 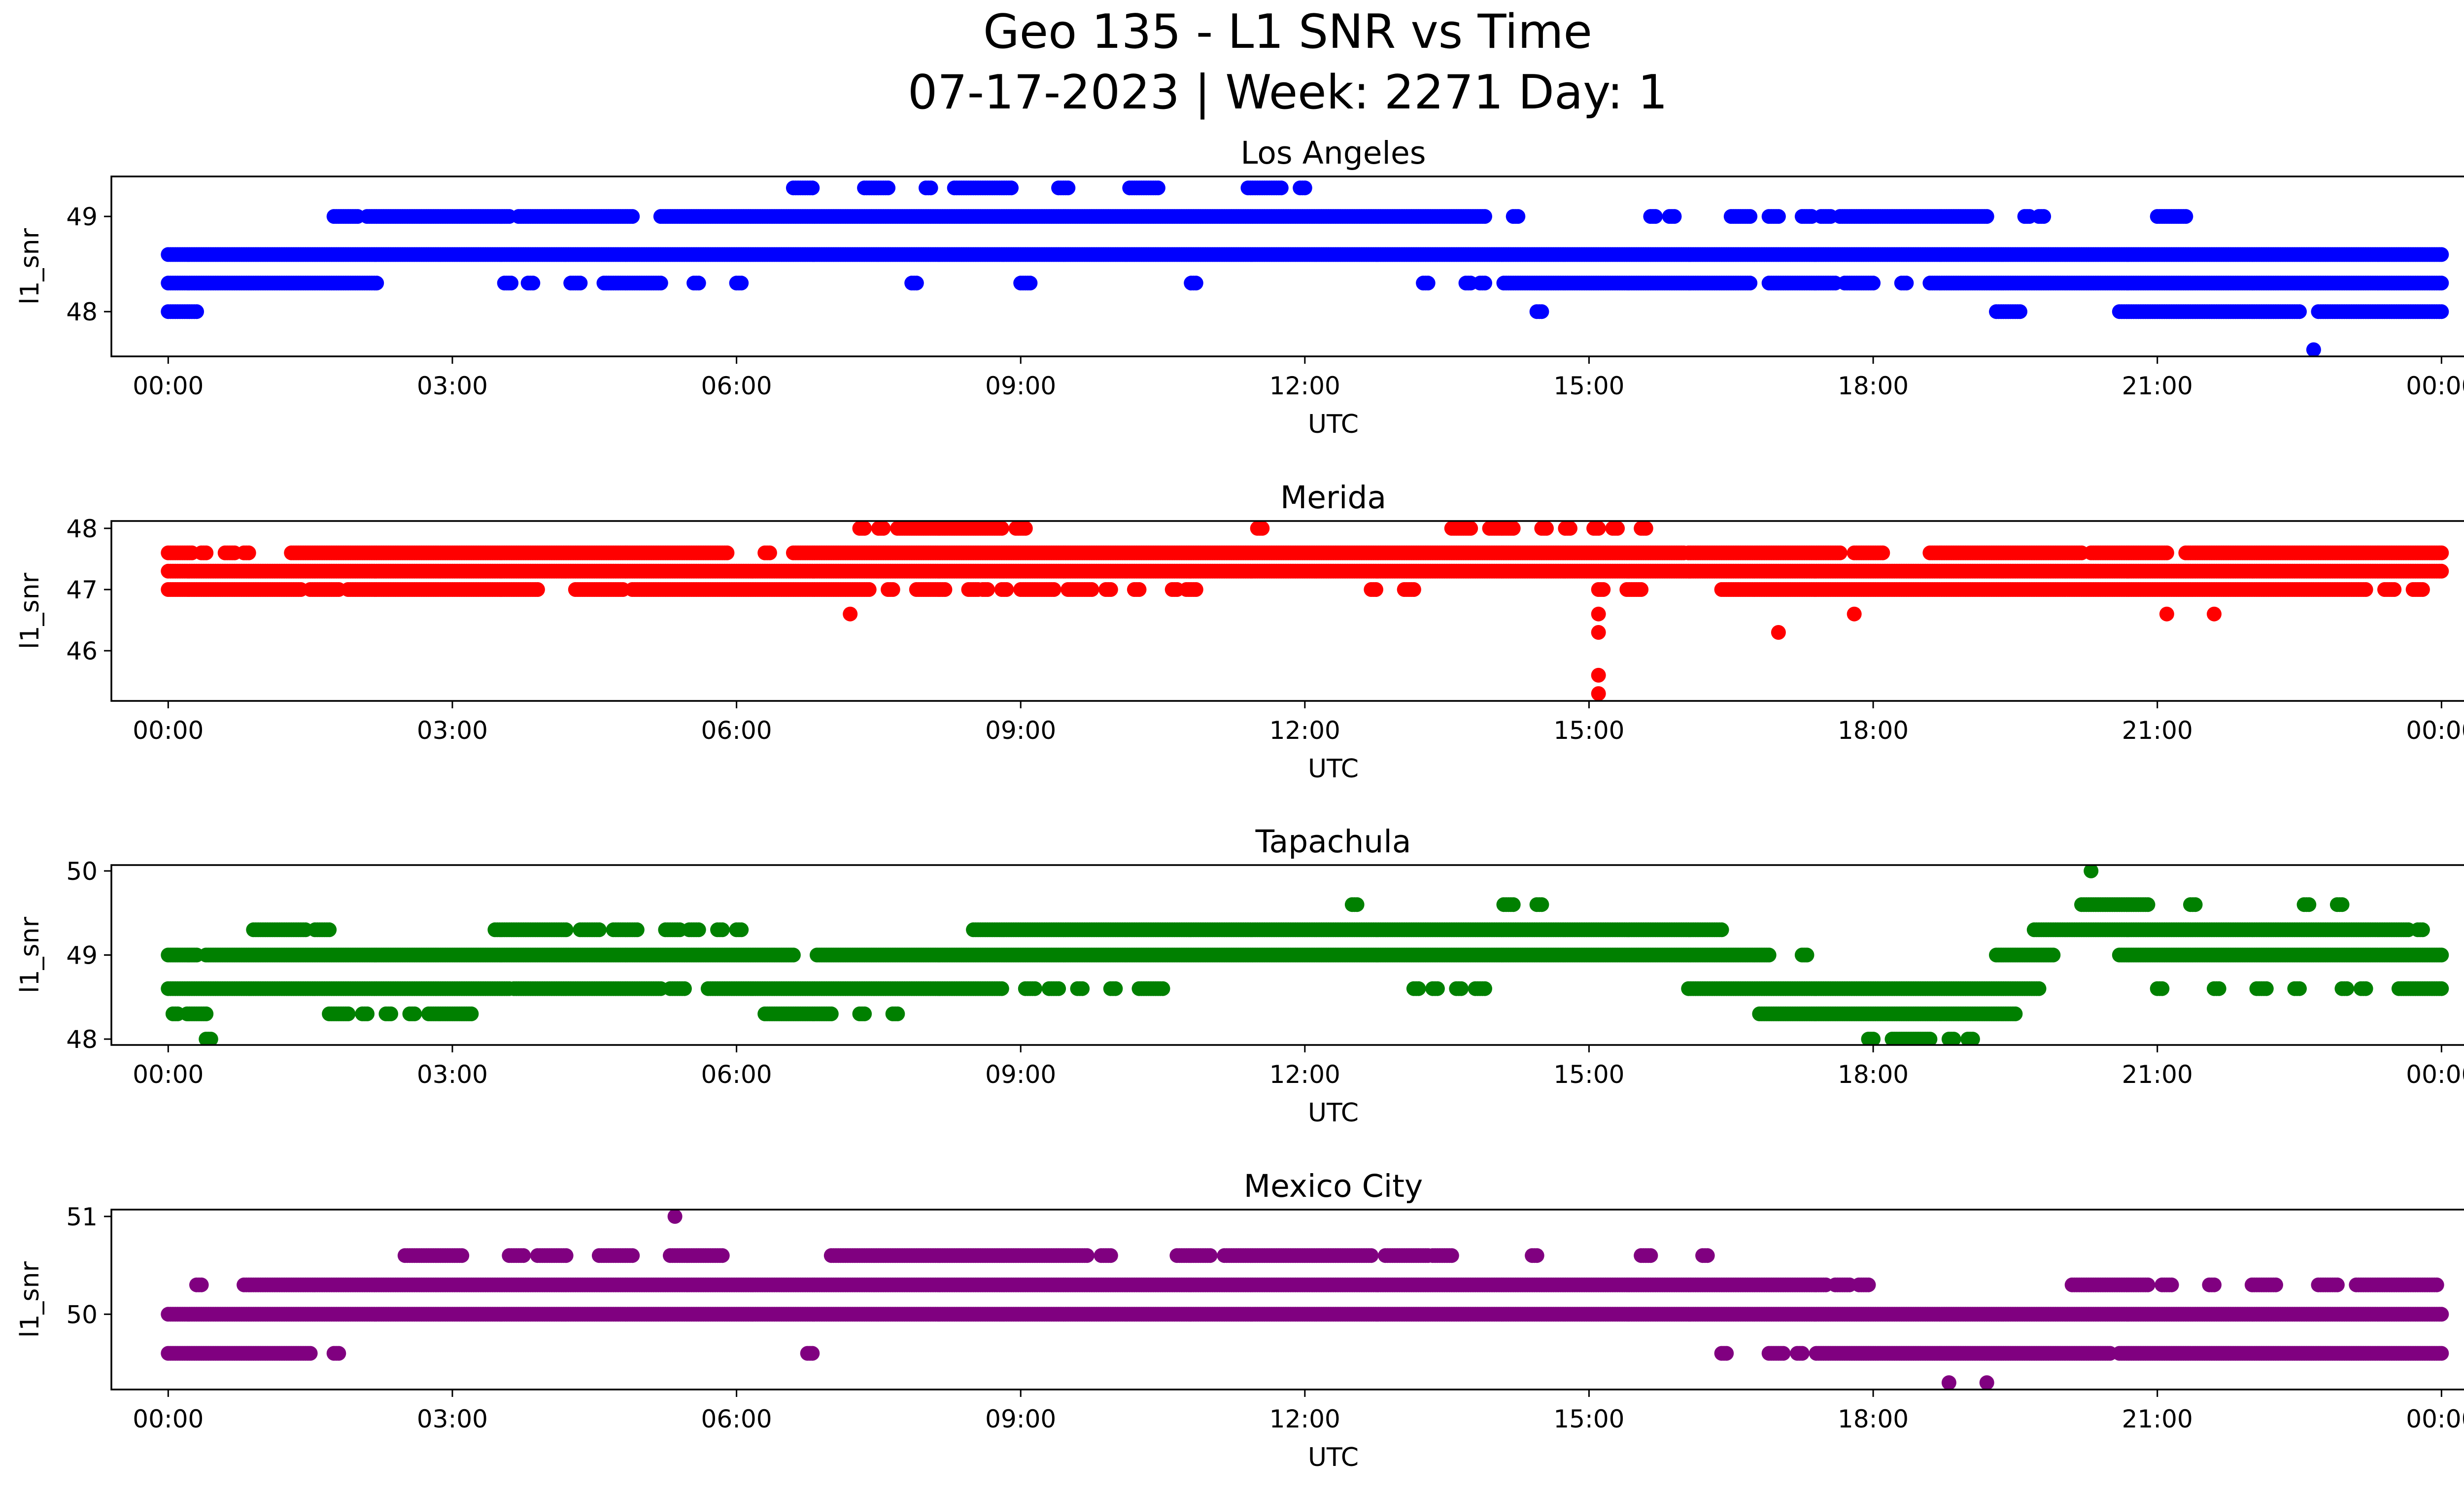 What do you see at coordinates (1588, 730) in the screenshot?
I see `x-tick-label: 15:00` at bounding box center [1588, 730].